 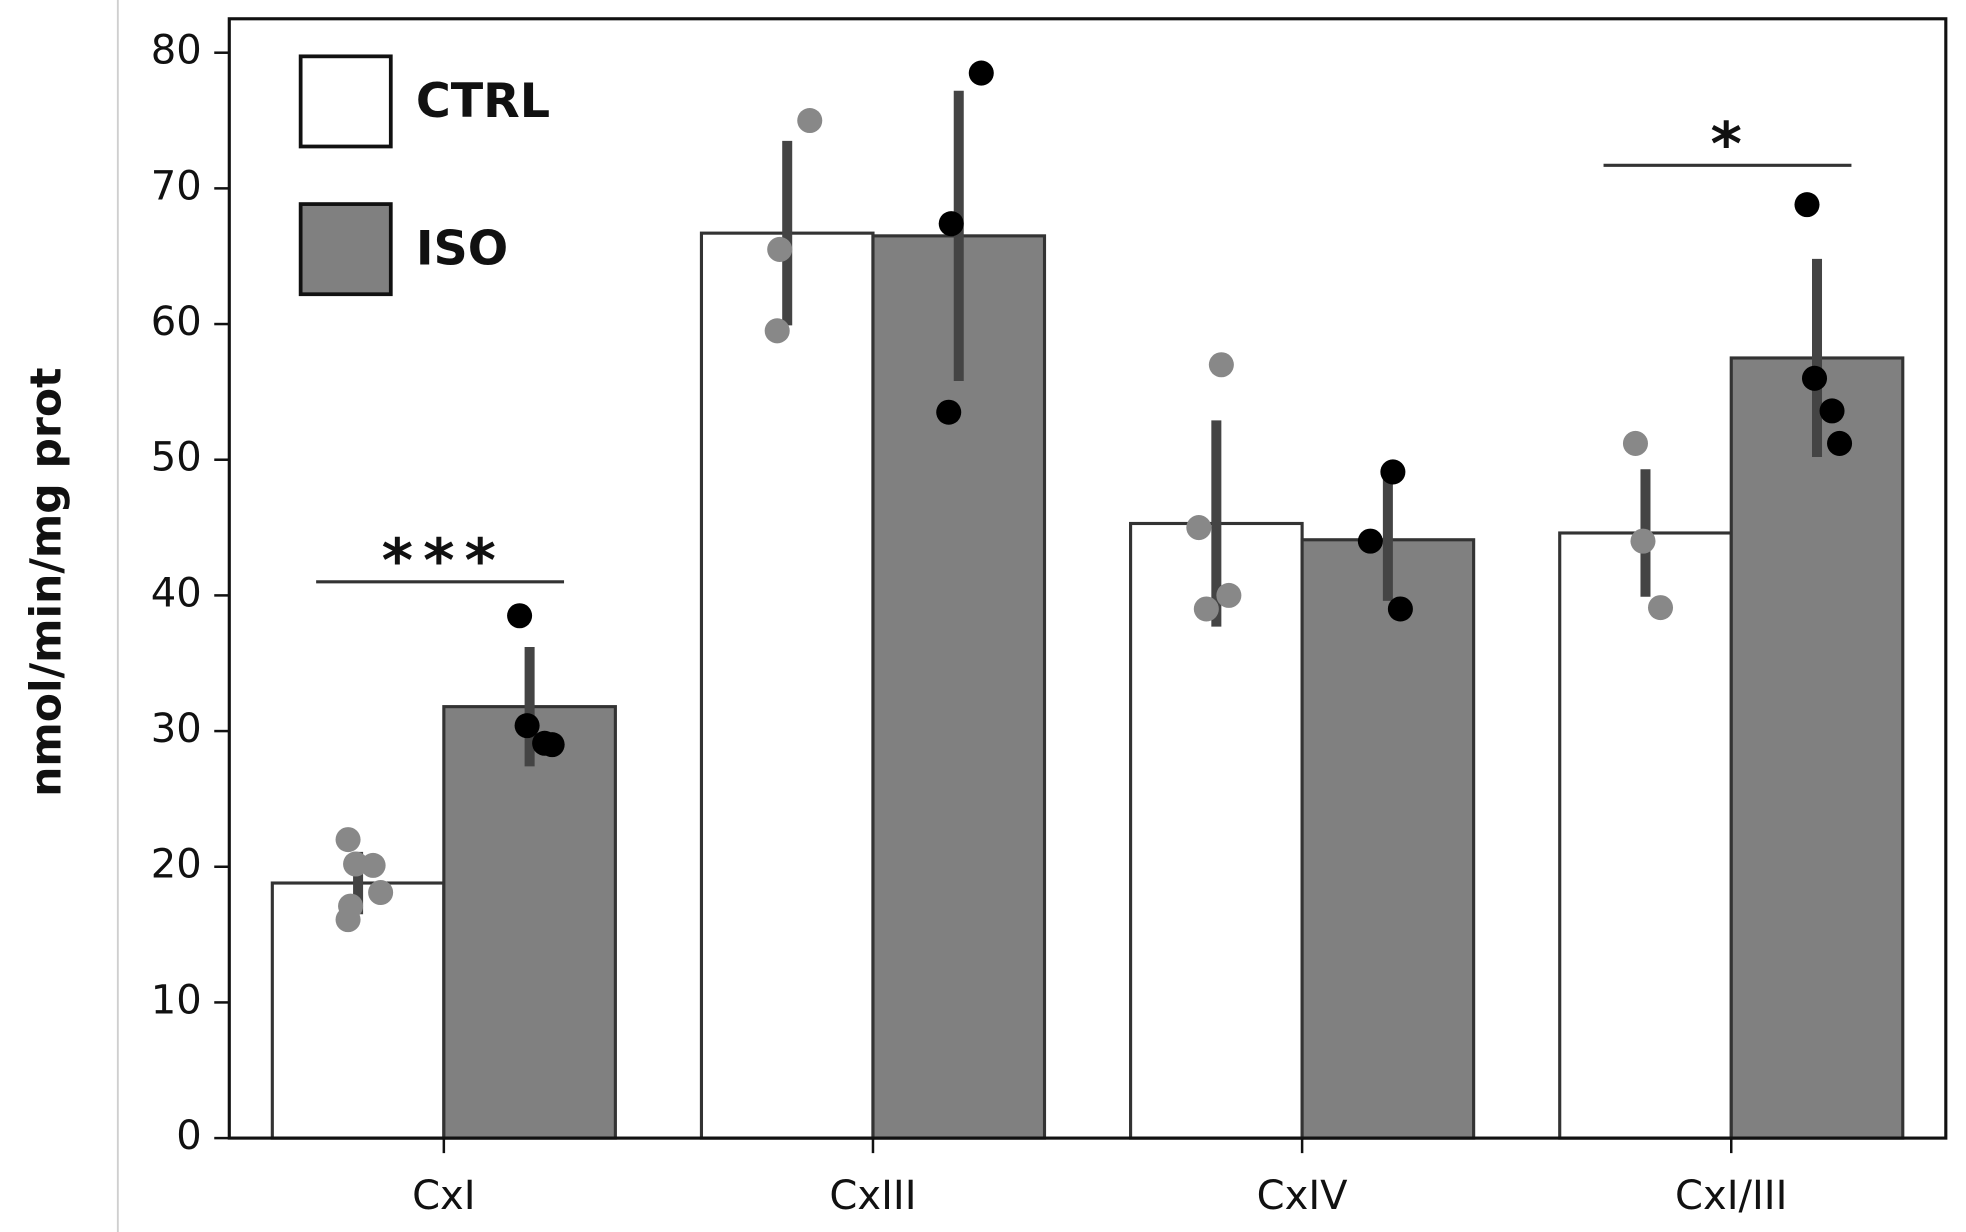 What do you see at coordinates (188, 1136) in the screenshot?
I see `y-tick-label: 0` at bounding box center [188, 1136].